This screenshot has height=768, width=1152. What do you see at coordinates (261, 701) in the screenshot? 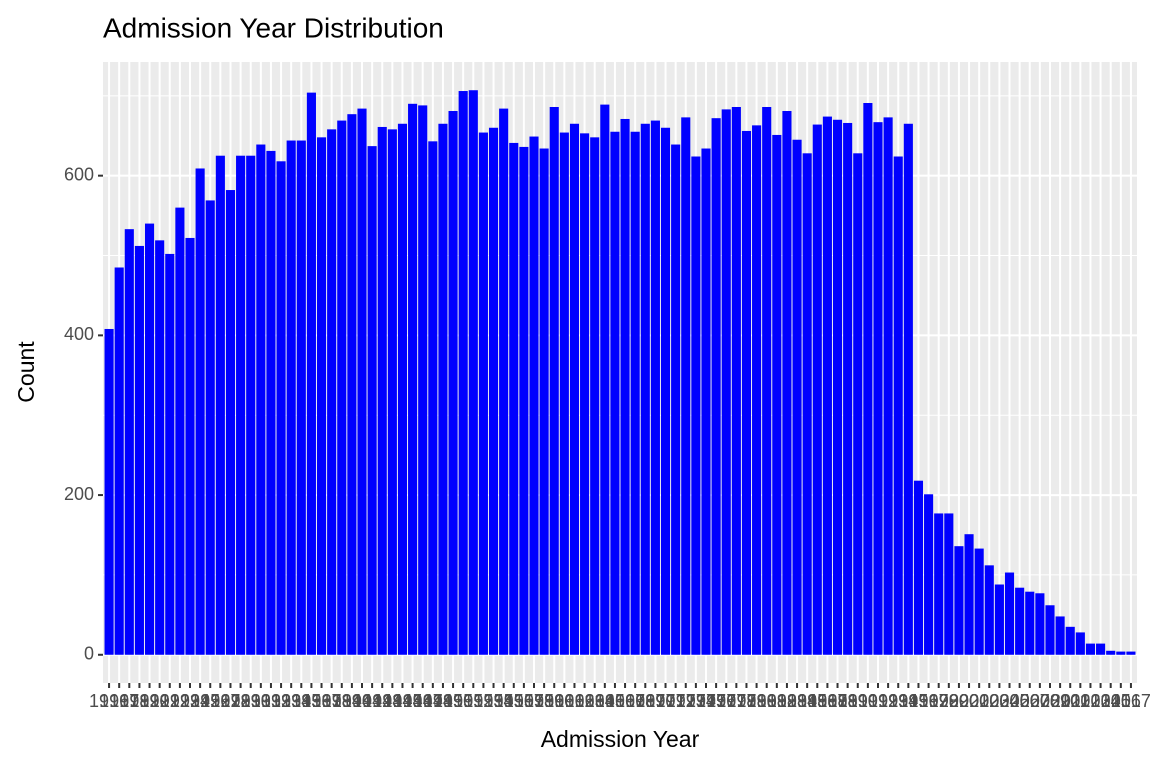
I see `x-tick-label: 1931` at bounding box center [261, 701].